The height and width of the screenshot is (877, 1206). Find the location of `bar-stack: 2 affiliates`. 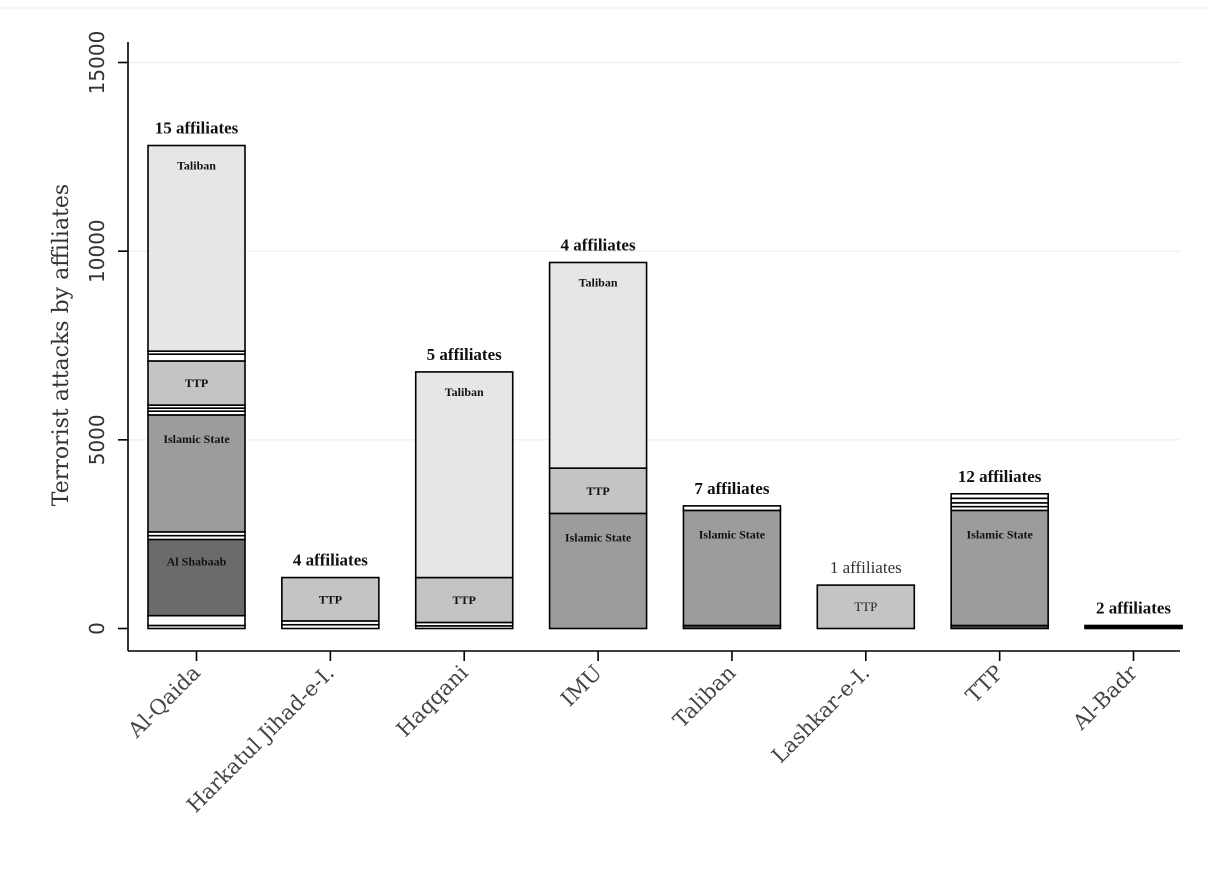

bar-stack: 2 affiliates is located at coordinates (1133, 614).